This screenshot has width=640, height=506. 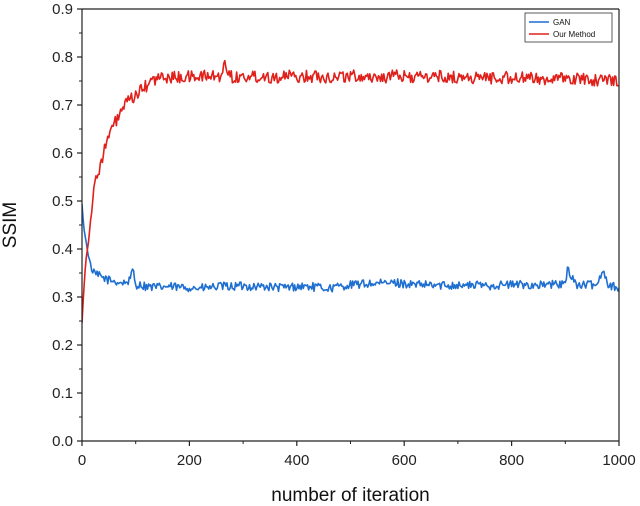 What do you see at coordinates (62, 57) in the screenshot?
I see `y-tick-label: 0.8` at bounding box center [62, 57].